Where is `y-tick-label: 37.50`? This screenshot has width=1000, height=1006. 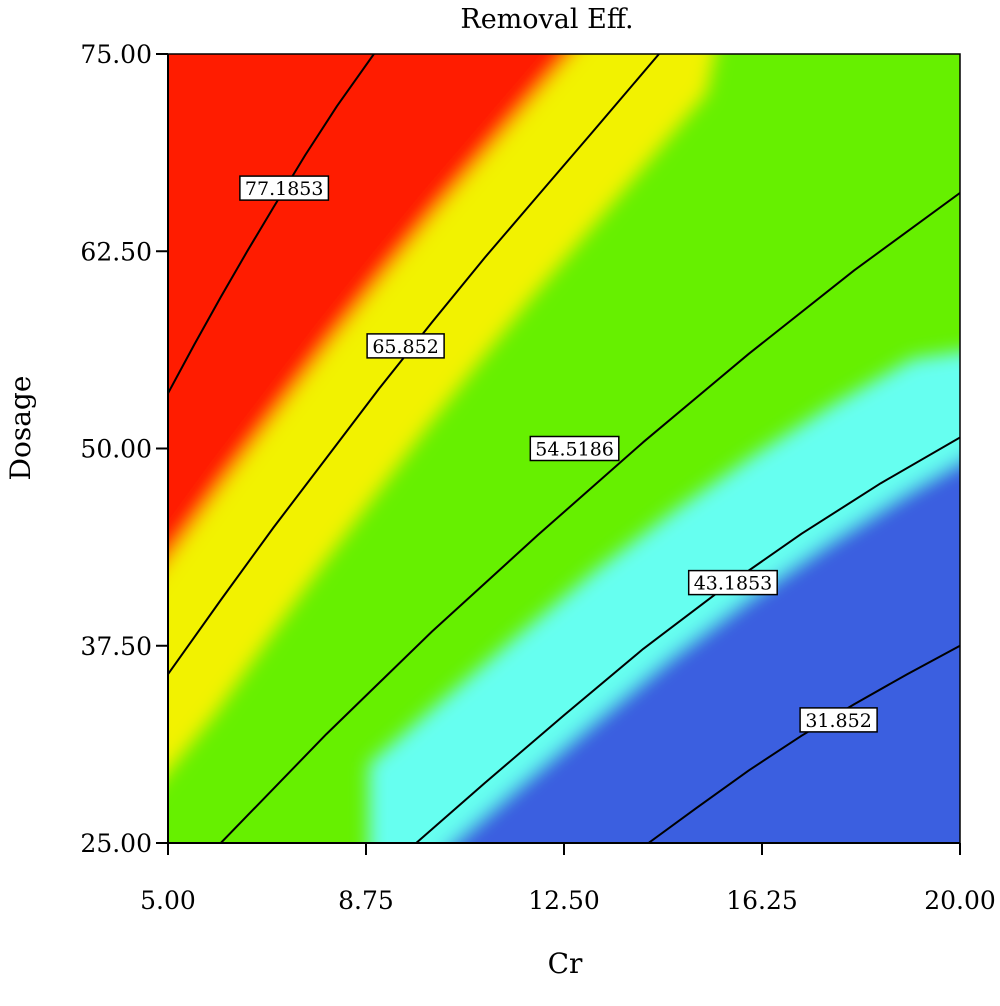 y-tick-label: 37.50 is located at coordinates (116, 646).